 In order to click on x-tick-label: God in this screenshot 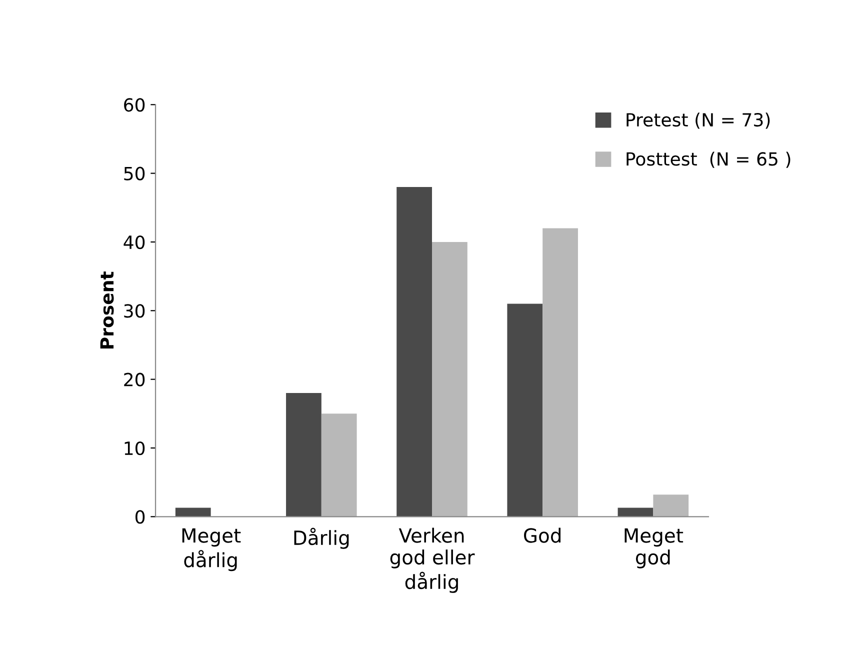, I will do `click(542, 535)`.